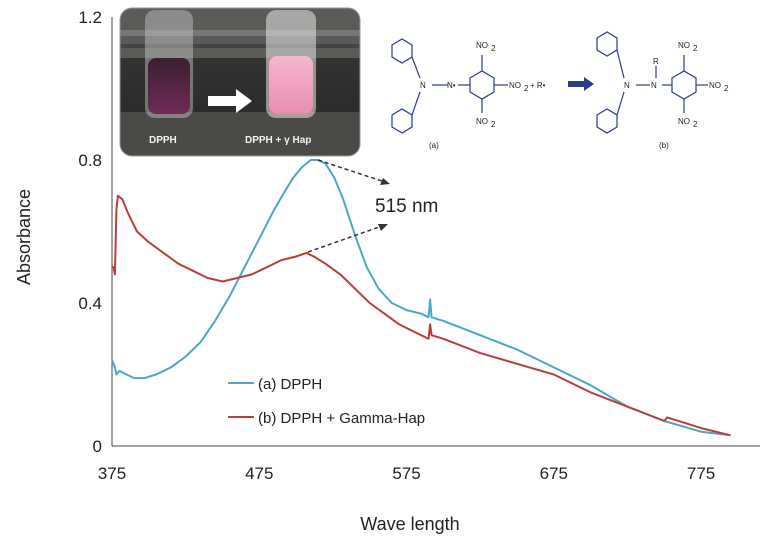 The width and height of the screenshot is (779, 551). Describe the element at coordinates (24, 237) in the screenshot. I see `y-axis-title: Absorbance` at that location.